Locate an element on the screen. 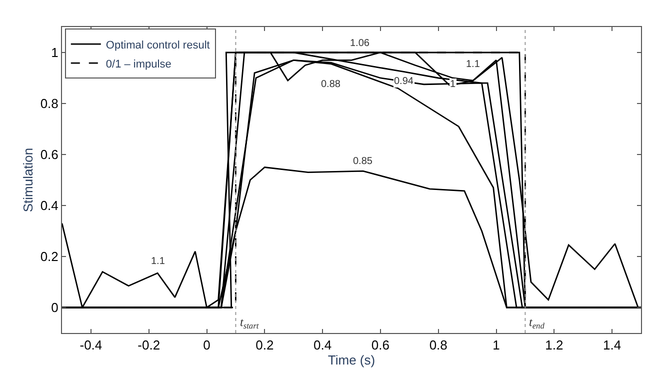 The width and height of the screenshot is (661, 378). x-tick-label: 1.2 is located at coordinates (554, 345).